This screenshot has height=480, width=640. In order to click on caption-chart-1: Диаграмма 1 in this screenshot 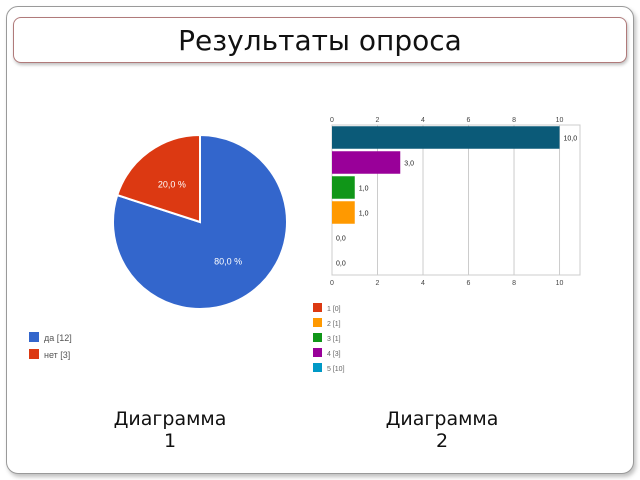, I will do `click(170, 430)`.